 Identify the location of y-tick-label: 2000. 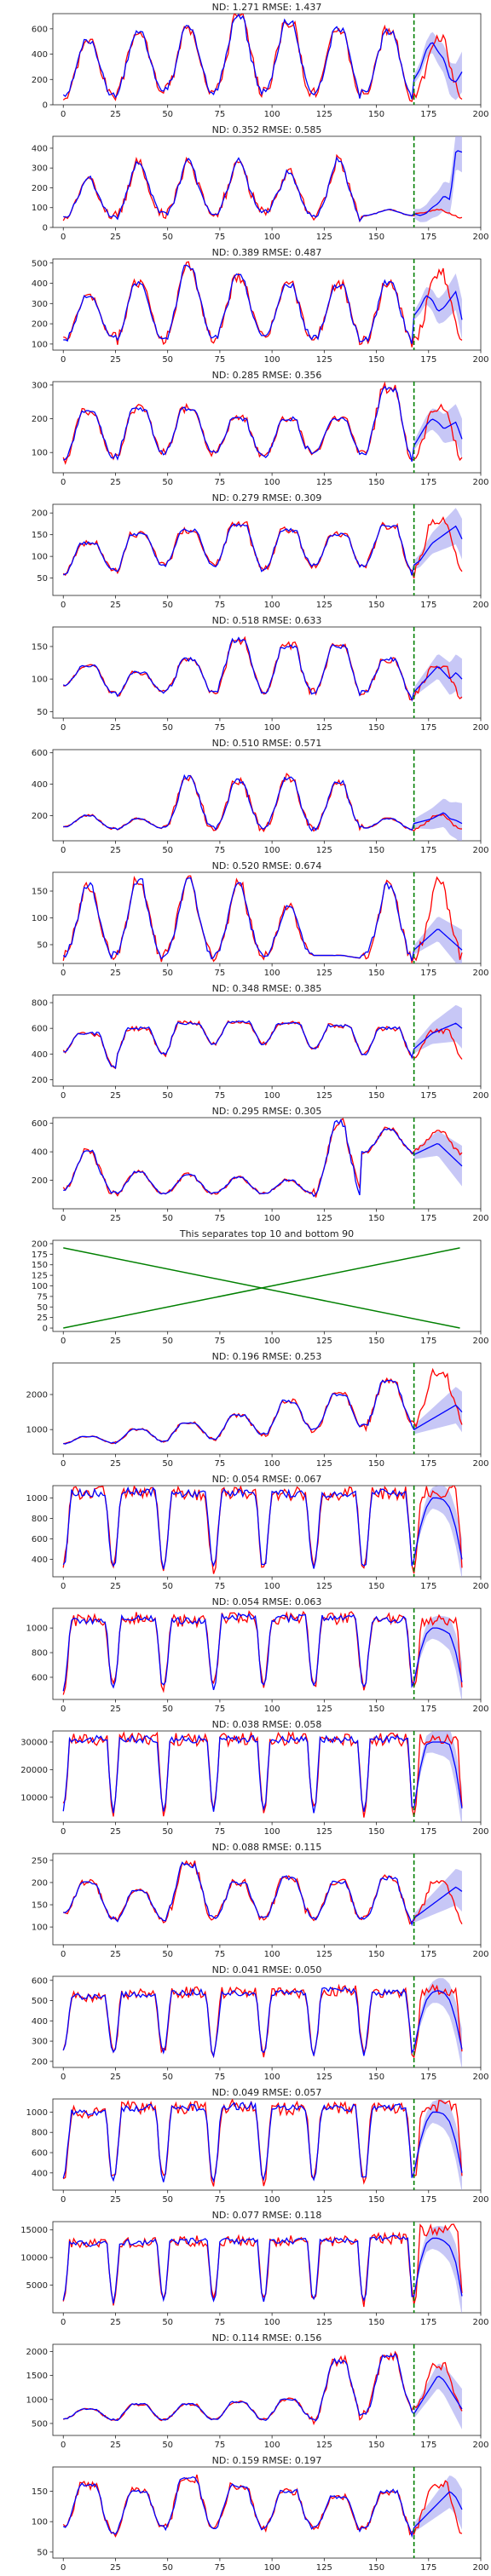
(37, 1396).